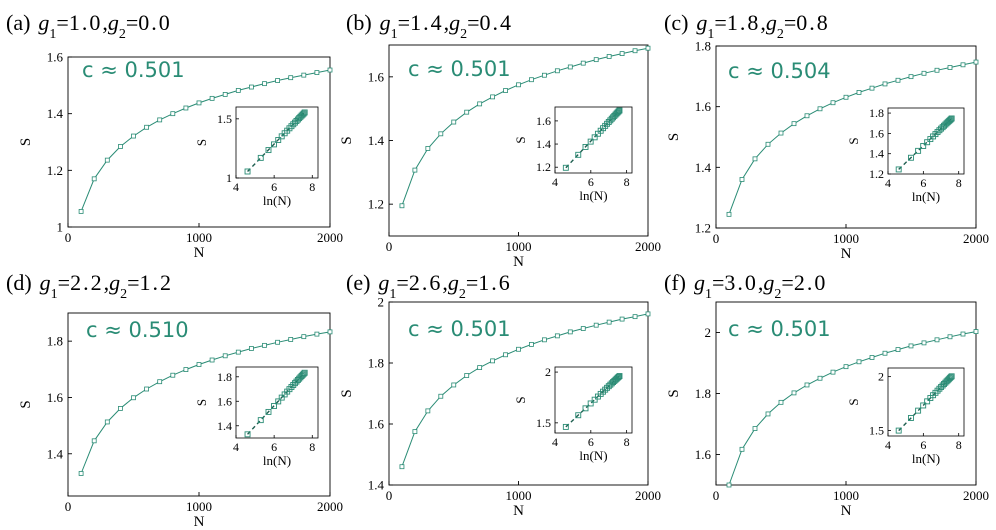 The height and width of the screenshot is (530, 996). What do you see at coordinates (703, 46) in the screenshot?
I see `y-tick-label: 1.8` at bounding box center [703, 46].